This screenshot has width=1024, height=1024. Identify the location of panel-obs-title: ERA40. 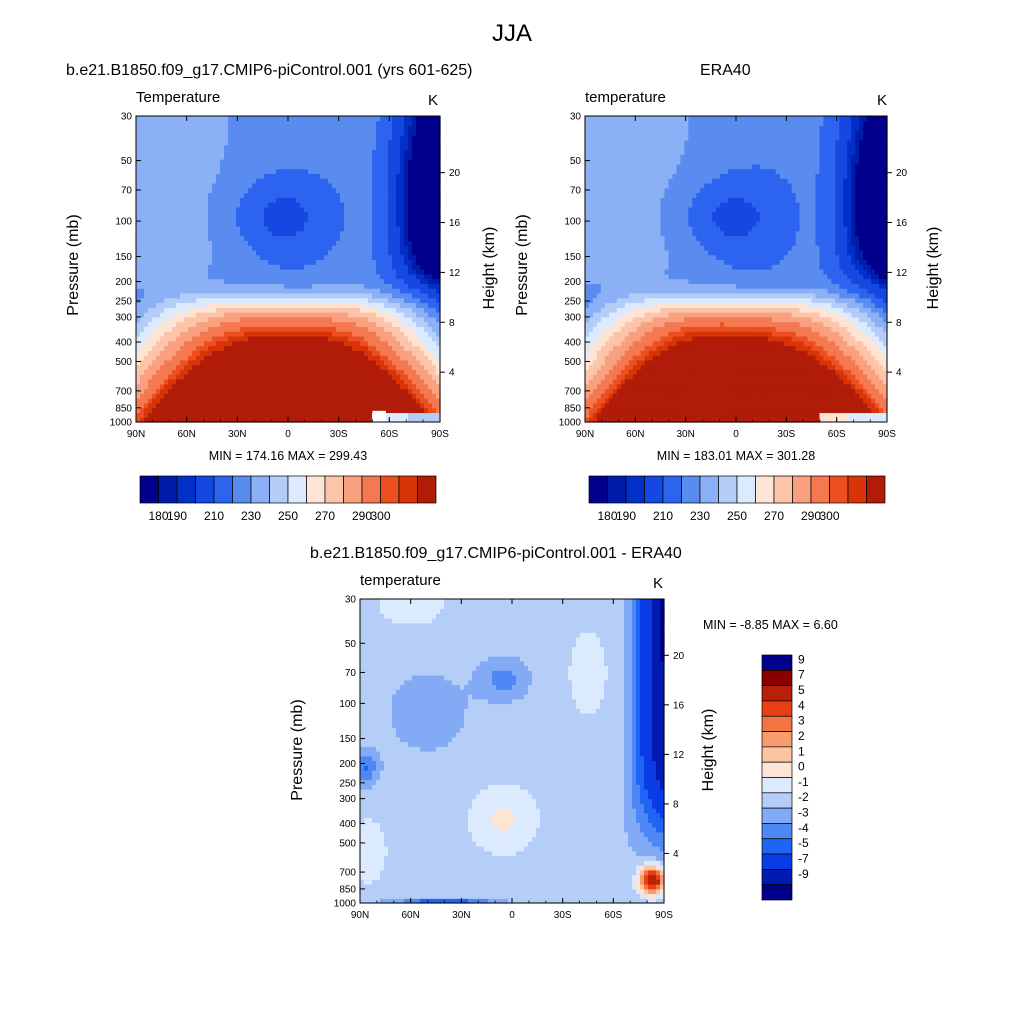
(725, 70).